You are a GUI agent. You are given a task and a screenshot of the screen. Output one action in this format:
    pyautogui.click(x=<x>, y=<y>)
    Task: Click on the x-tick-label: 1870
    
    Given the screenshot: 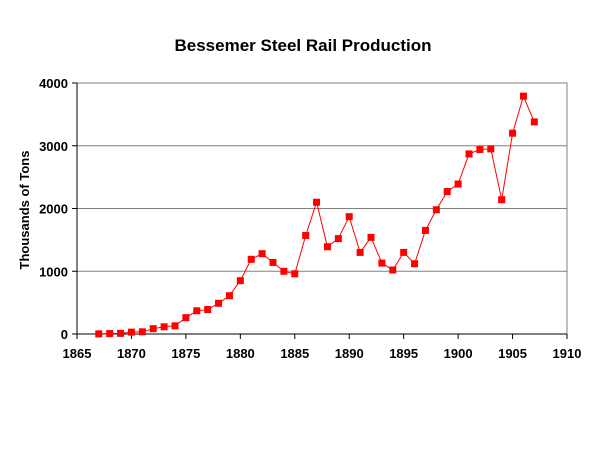 What is the action you would take?
    pyautogui.click(x=131, y=353)
    